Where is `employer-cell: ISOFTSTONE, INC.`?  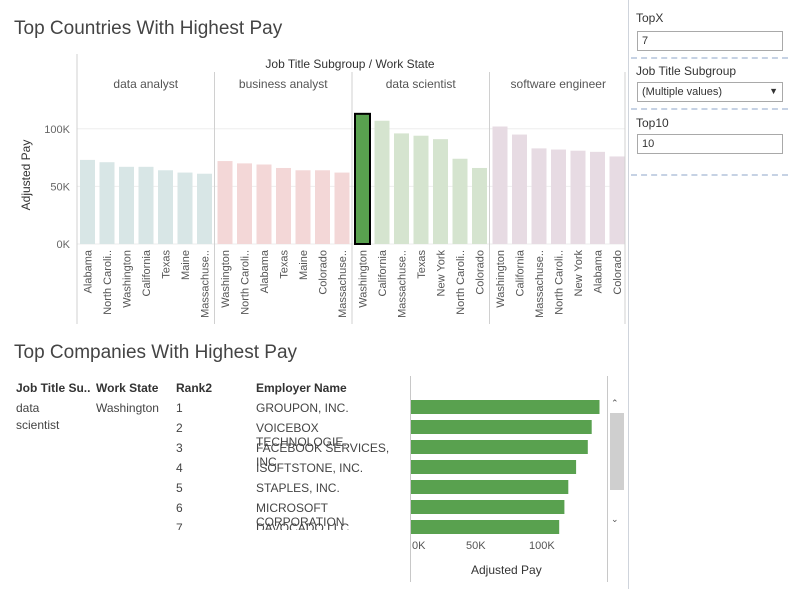 employer-cell: ISOFTSTONE, INC. is located at coordinates (310, 468).